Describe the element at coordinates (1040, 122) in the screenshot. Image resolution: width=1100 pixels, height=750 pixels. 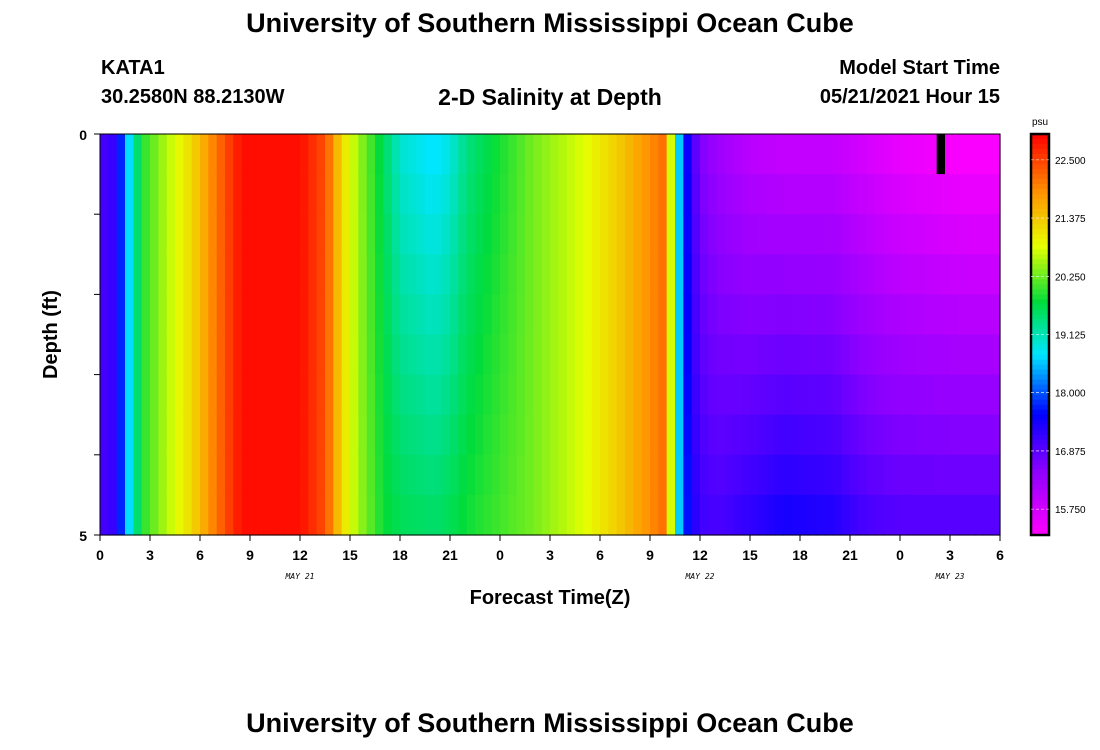
I see `colorbar-unit: psu` at that location.